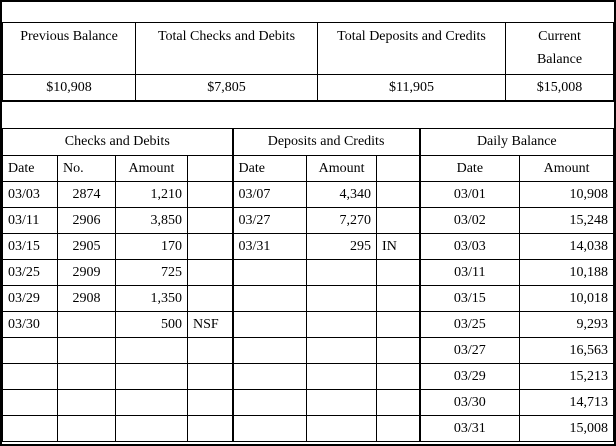  Describe the element at coordinates (86, 246) in the screenshot. I see `checks-no-cell: 2905` at that location.